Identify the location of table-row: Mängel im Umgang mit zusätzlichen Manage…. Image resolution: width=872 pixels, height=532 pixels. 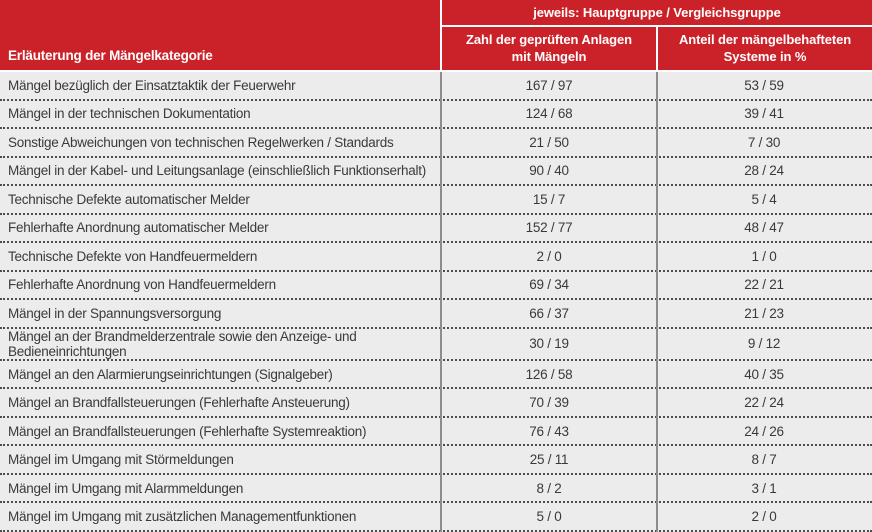
(436, 517).